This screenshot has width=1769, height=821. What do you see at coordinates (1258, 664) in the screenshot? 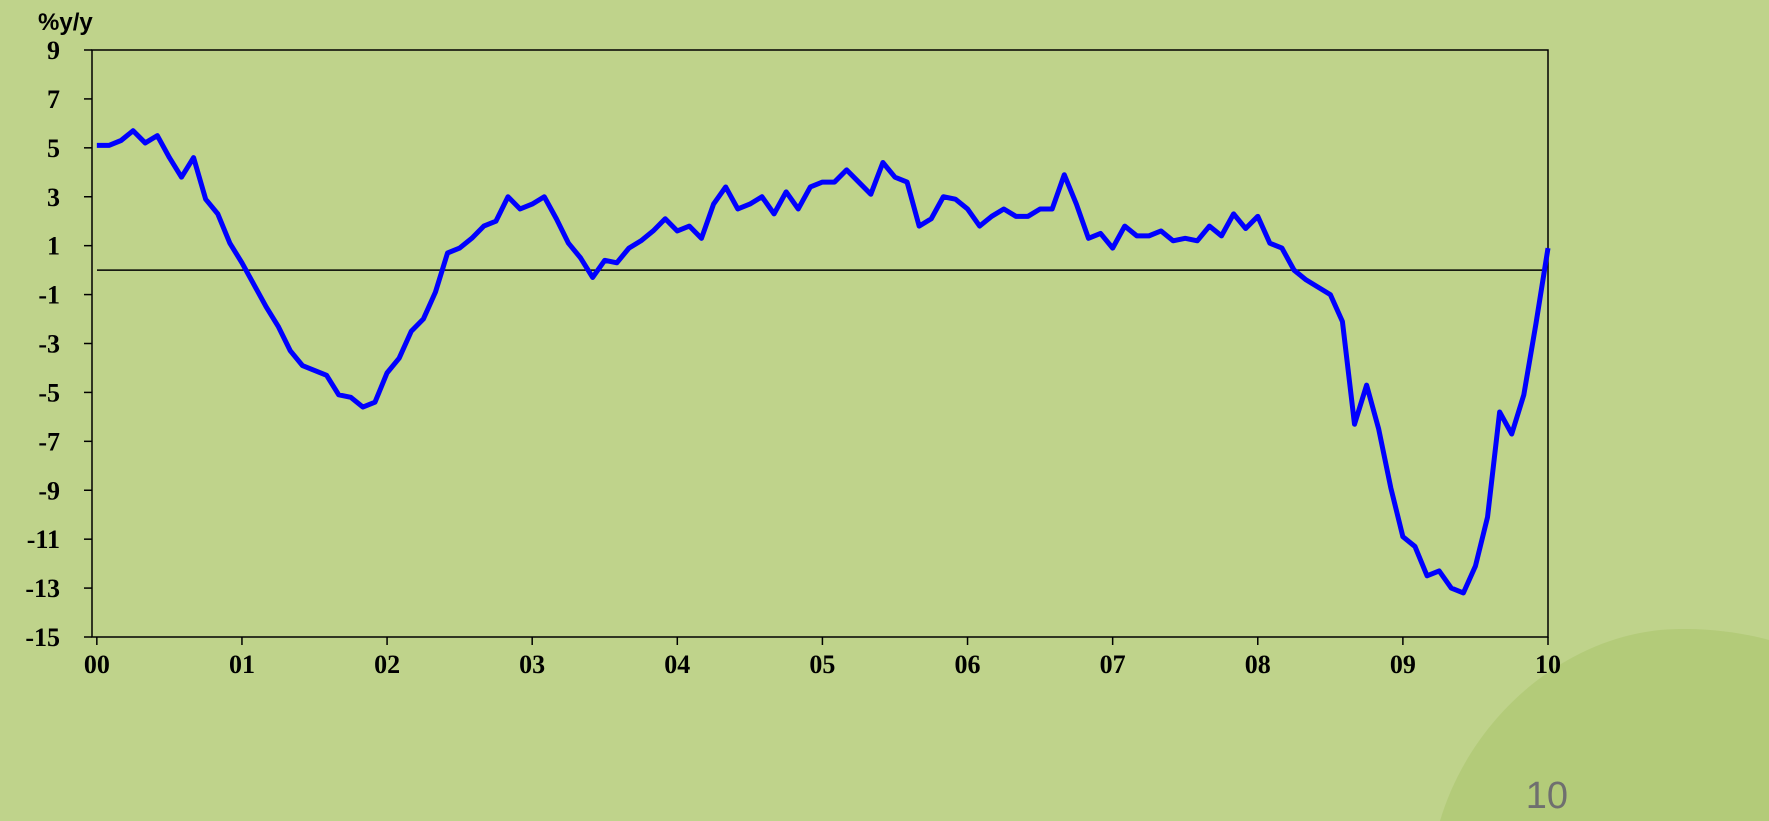
I see `x-tick-label: 08` at bounding box center [1258, 664].